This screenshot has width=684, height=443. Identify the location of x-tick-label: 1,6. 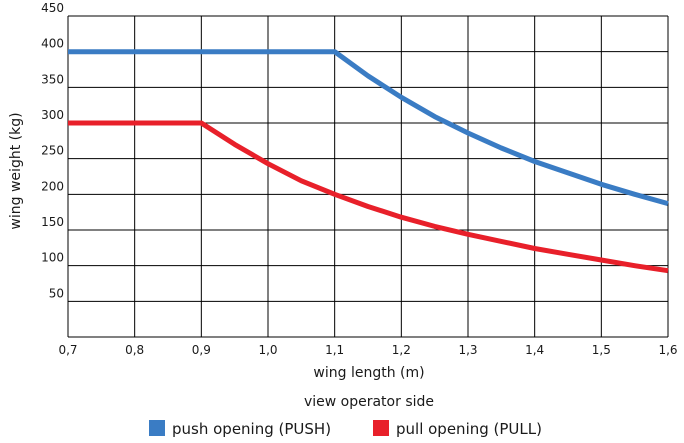
(667, 350).